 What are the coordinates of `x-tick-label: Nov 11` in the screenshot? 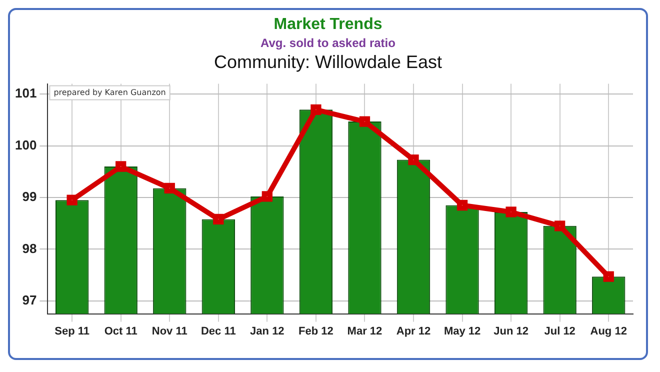 It's located at (170, 331).